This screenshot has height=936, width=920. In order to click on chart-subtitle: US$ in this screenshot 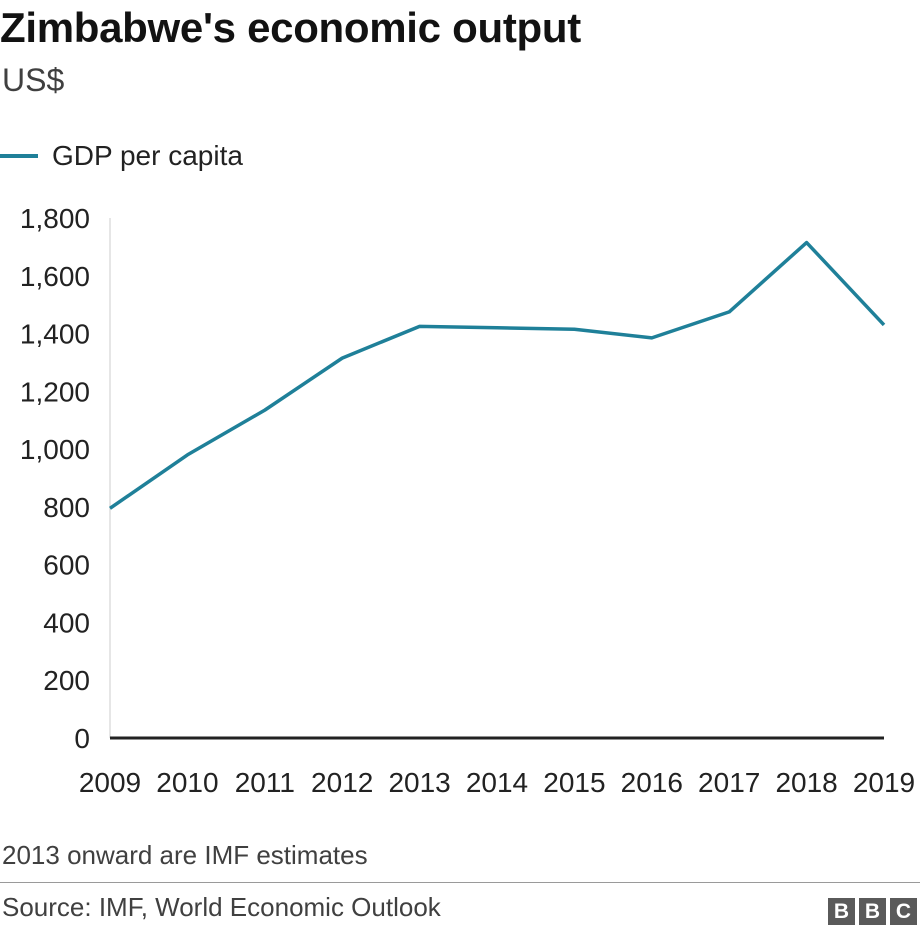, I will do `click(33, 80)`.